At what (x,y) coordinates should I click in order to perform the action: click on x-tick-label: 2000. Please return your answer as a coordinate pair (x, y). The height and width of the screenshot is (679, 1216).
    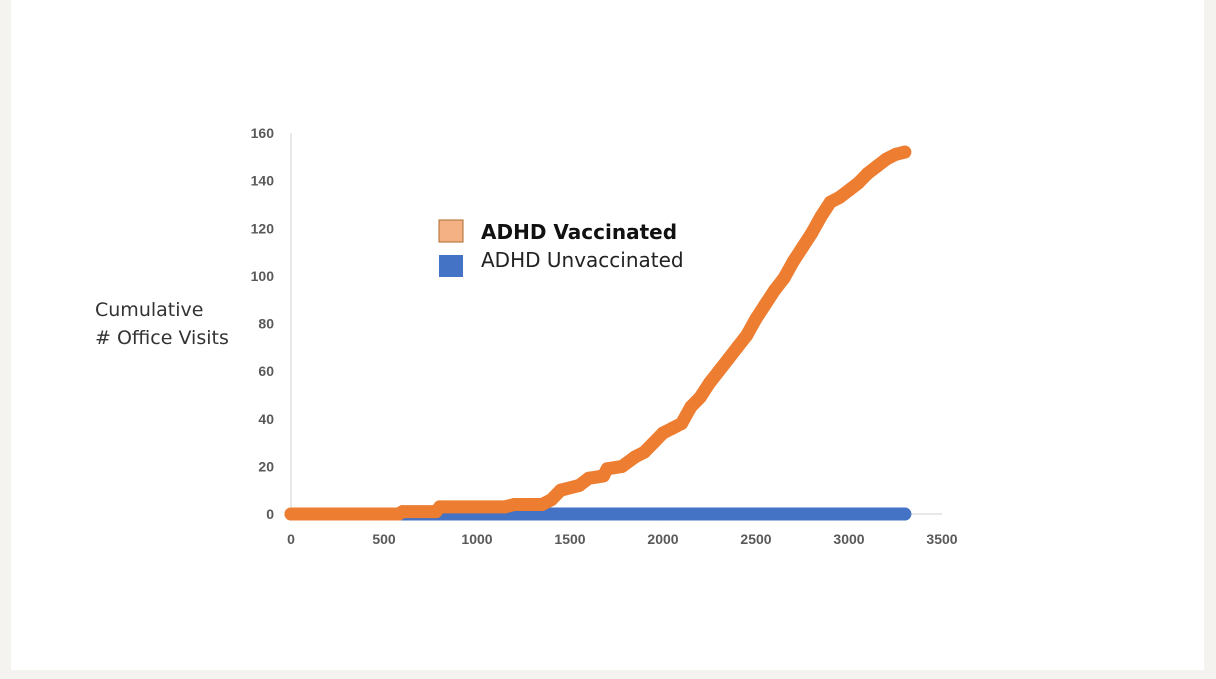
    Looking at the image, I should click on (662, 539).